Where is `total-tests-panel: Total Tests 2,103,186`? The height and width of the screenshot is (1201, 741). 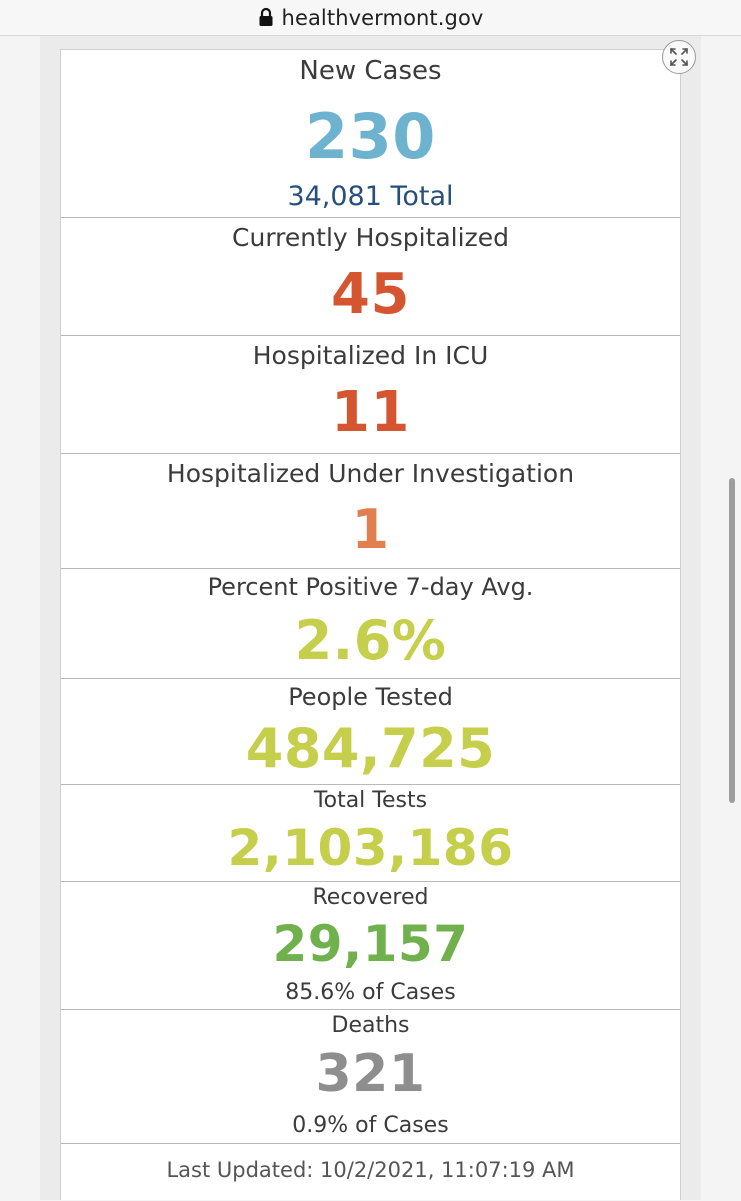 total-tests-panel: Total Tests 2,103,186 is located at coordinates (370, 833).